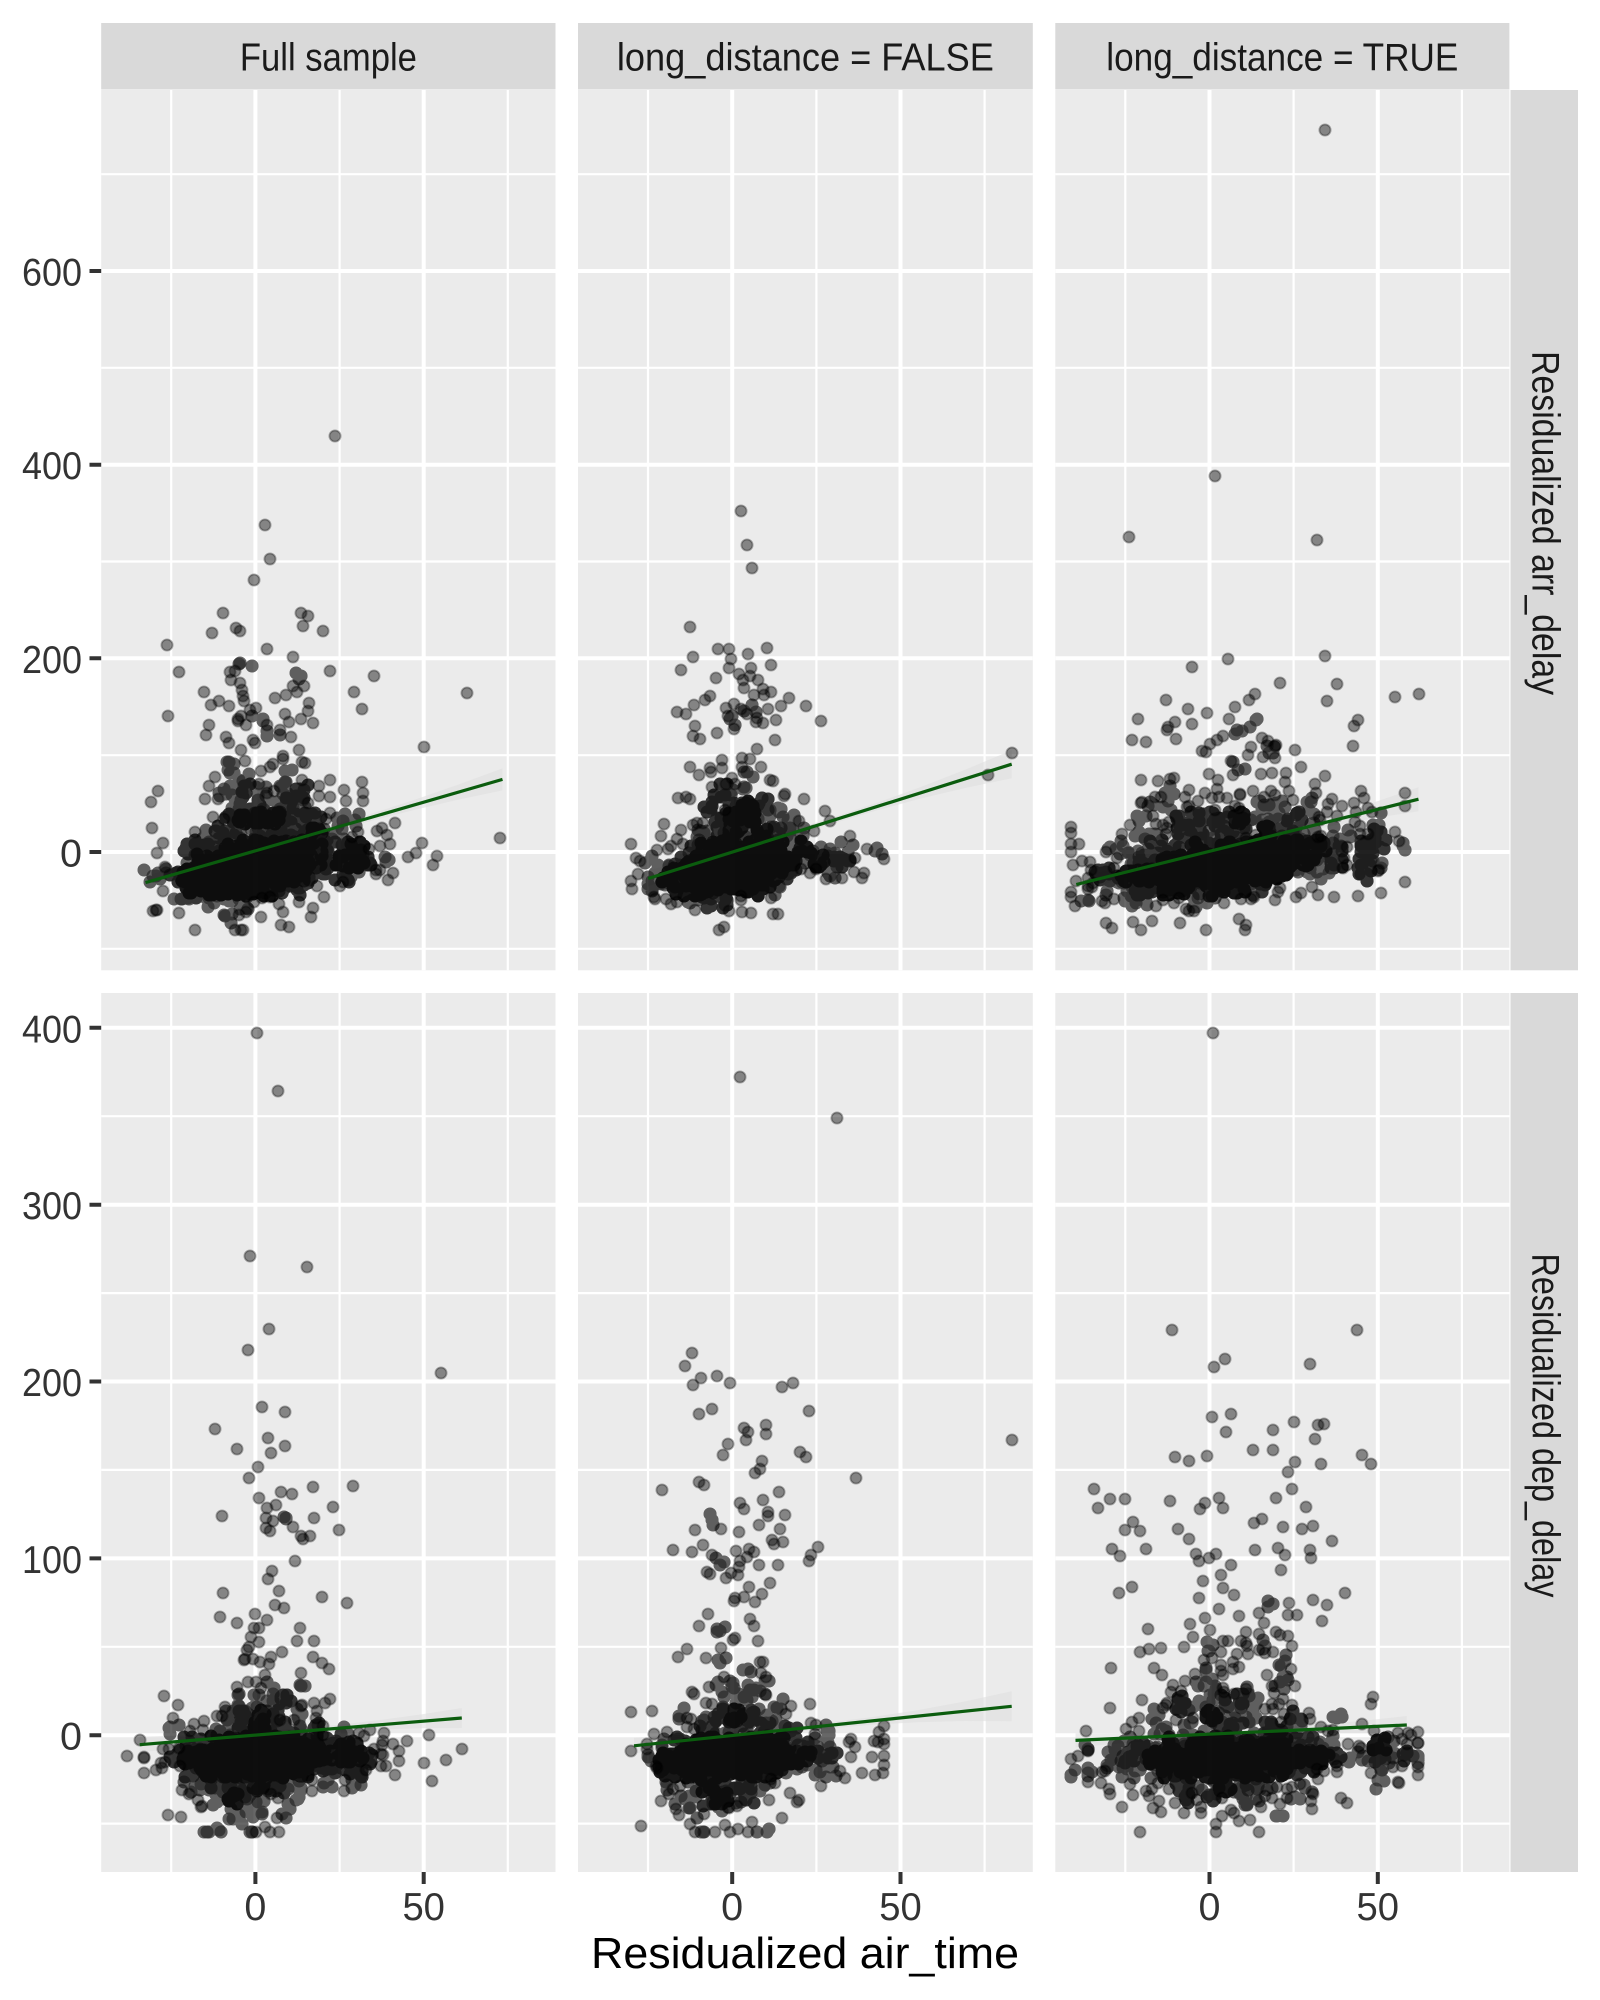 This screenshot has height=2000, width=1600. Describe the element at coordinates (1282, 58) in the screenshot. I see `svg-text: long_distance = TRUE` at that location.